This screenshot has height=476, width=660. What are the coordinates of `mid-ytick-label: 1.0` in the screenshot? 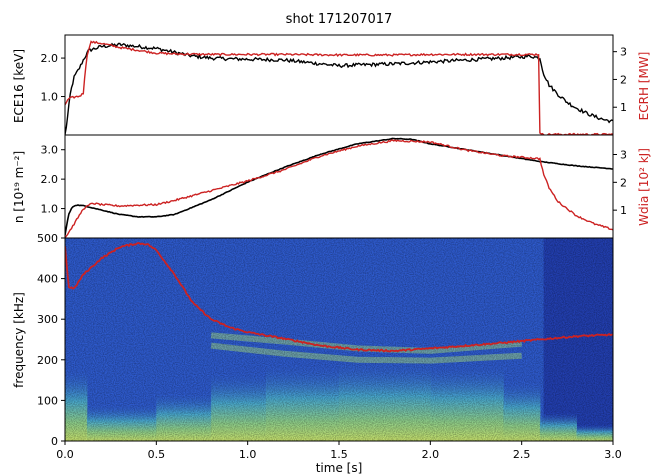 It's located at (50, 209).